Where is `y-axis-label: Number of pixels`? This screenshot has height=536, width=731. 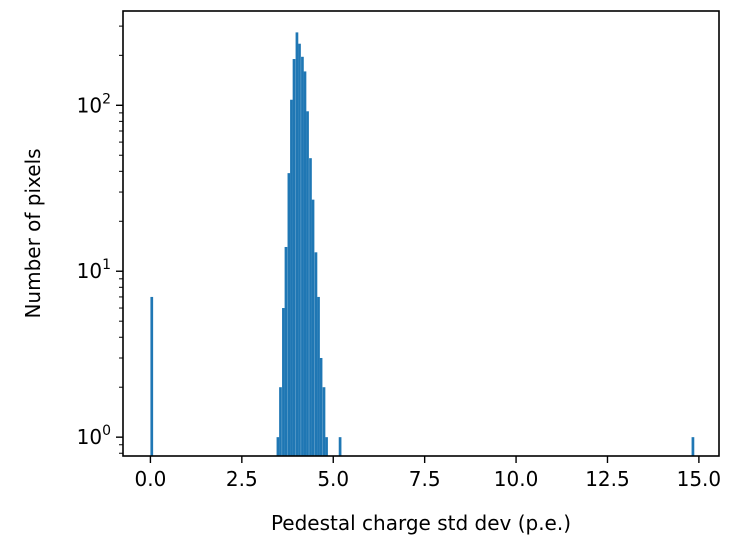
y-axis-label: Number of pixels is located at coordinates (33, 233).